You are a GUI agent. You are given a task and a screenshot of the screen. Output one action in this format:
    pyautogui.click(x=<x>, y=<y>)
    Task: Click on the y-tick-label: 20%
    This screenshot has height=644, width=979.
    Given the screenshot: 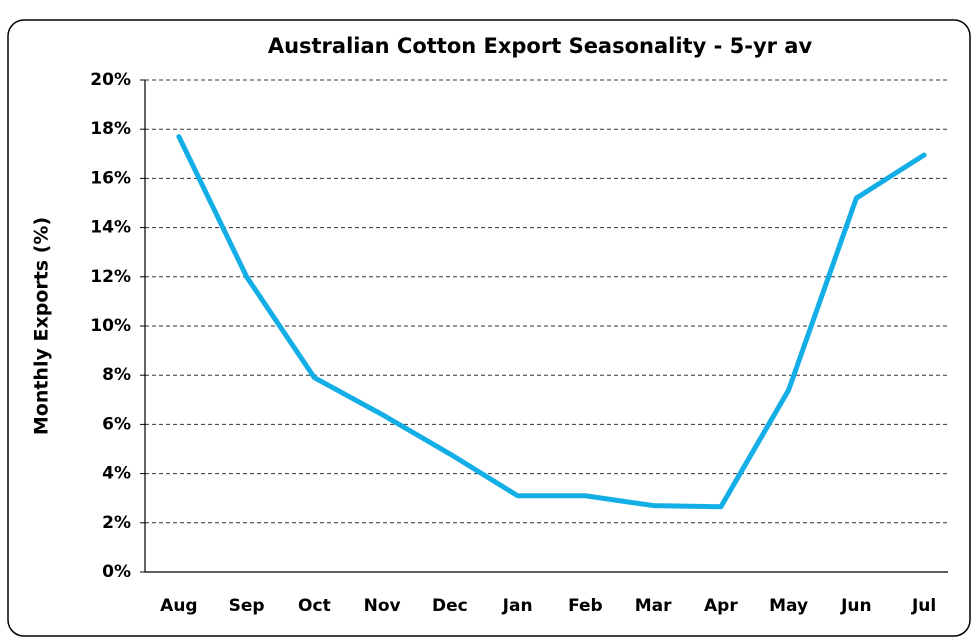 What is the action you would take?
    pyautogui.click(x=110, y=80)
    